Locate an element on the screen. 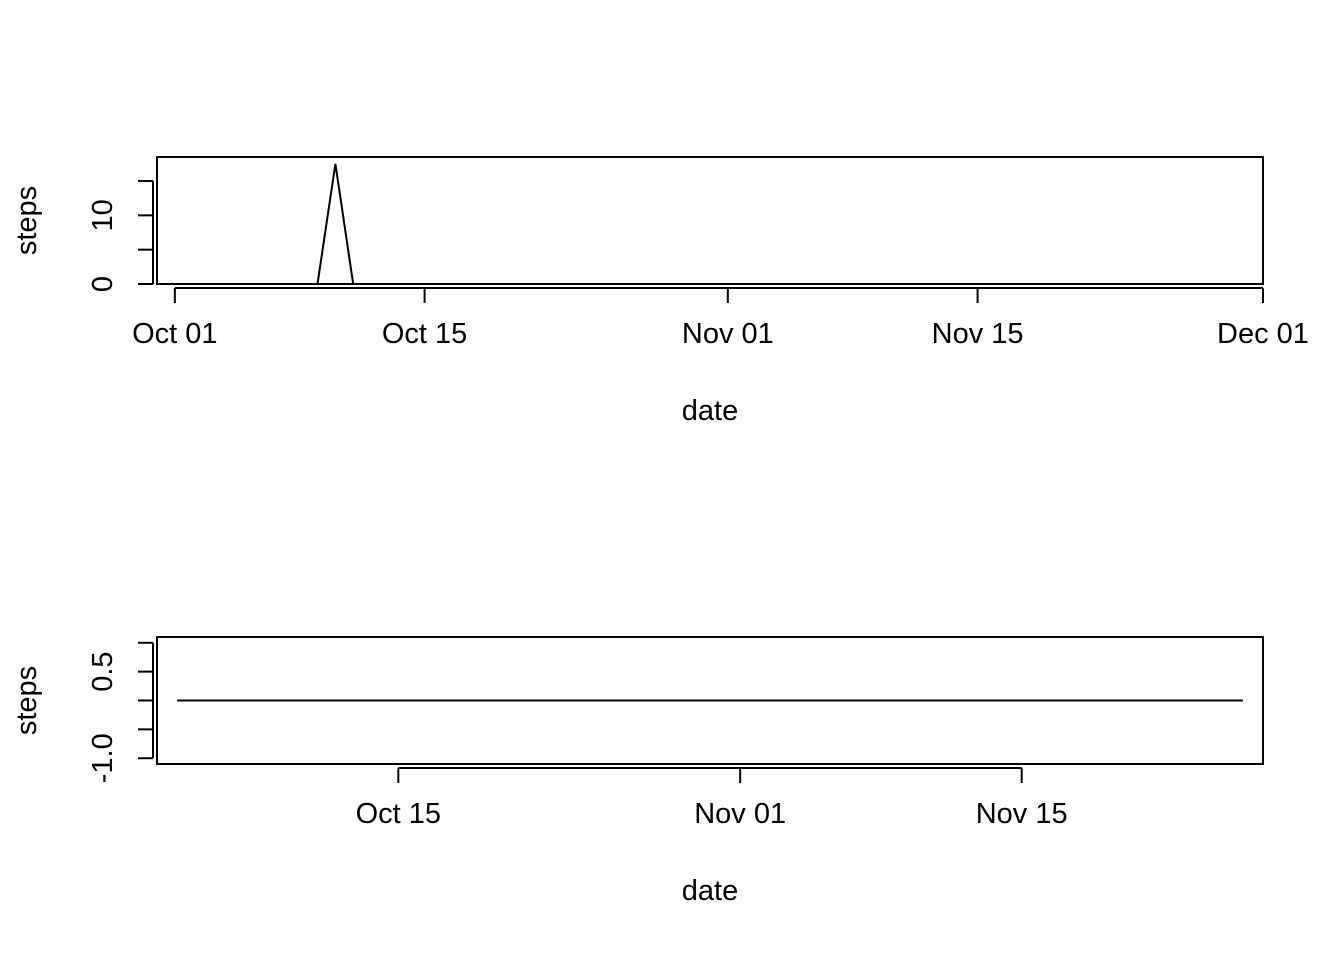 This screenshot has height=960, width=1344. y-tick-label: -1.0 is located at coordinates (103, 758).